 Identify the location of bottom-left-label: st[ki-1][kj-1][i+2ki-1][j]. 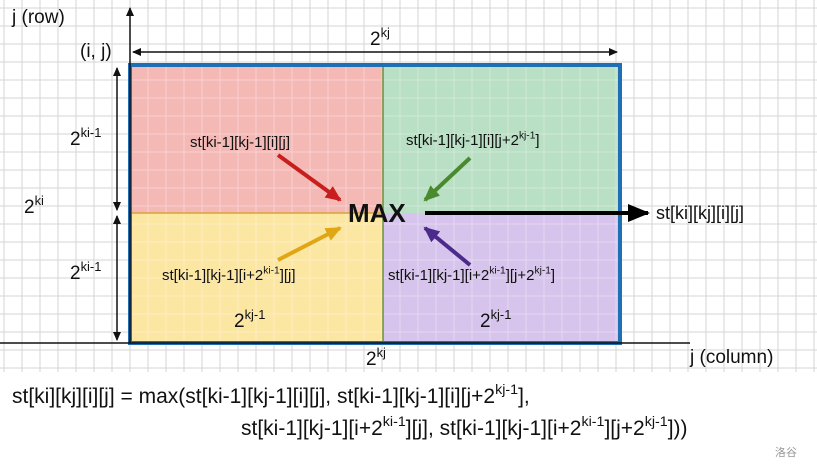
(229, 274).